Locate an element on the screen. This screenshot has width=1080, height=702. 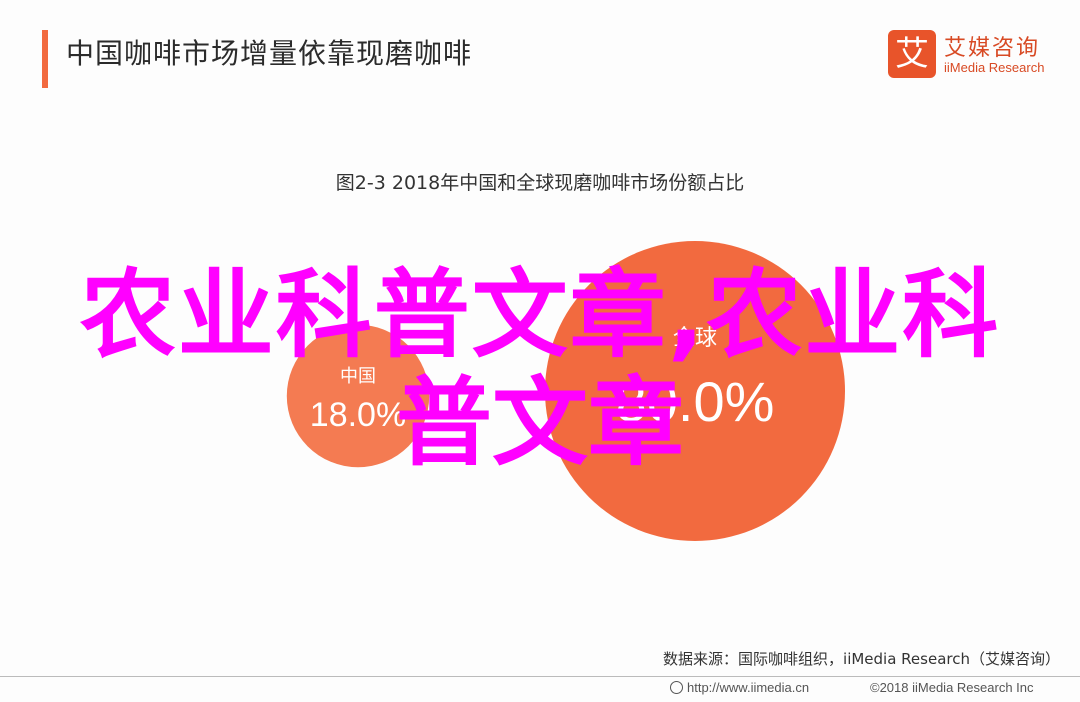
bubble-label-1: 全球 is located at coordinates (695, 338).